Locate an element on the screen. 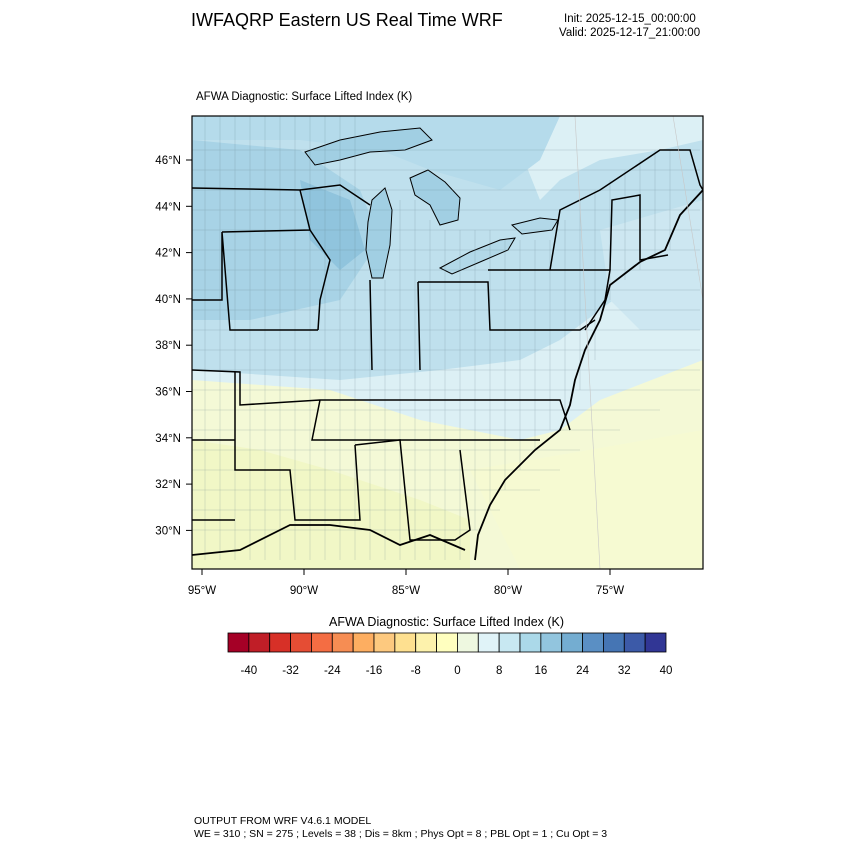 This screenshot has width=850, height=850. lat-label: 44°N is located at coordinates (168, 207).